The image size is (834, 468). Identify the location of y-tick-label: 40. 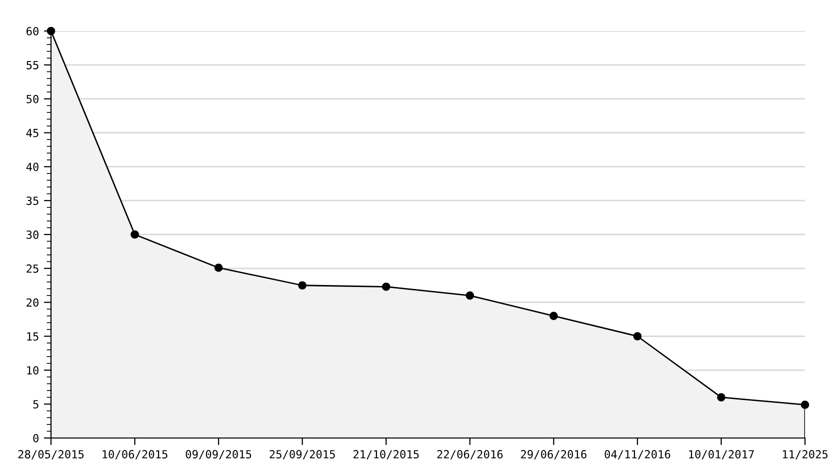
(32, 167).